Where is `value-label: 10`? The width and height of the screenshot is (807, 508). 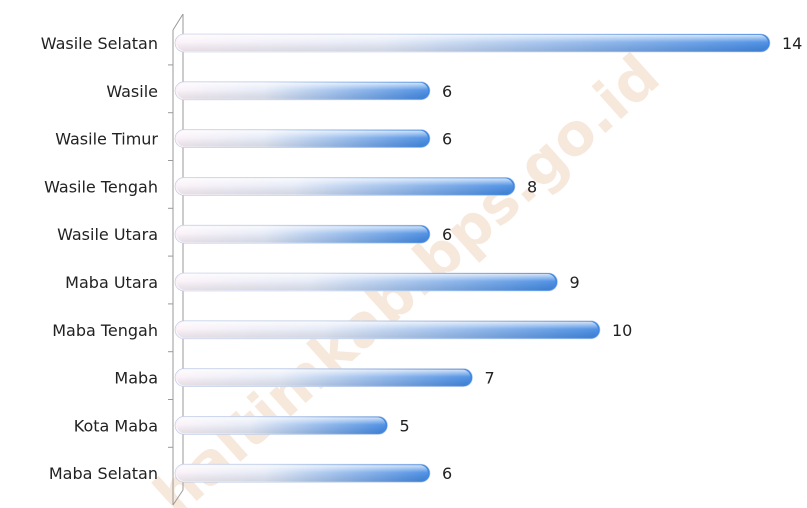 value-label: 10 is located at coordinates (622, 330).